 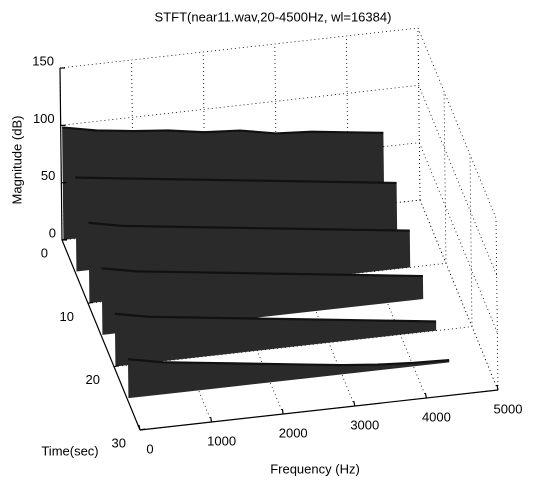 What do you see at coordinates (364, 424) in the screenshot?
I see `x-tick-label: 3000` at bounding box center [364, 424].